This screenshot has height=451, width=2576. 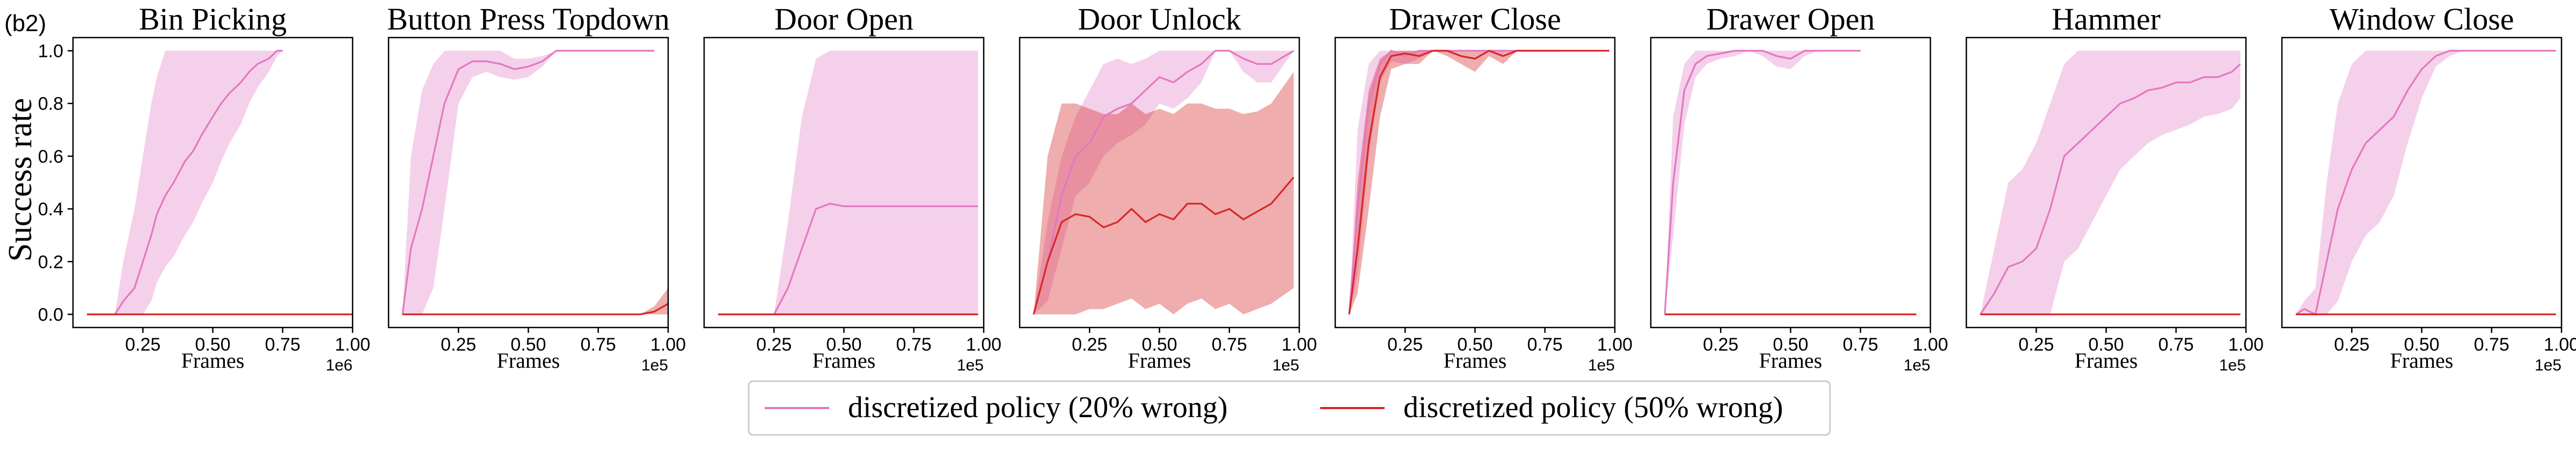 What do you see at coordinates (1475, 19) in the screenshot?
I see `subplot-title: Drawer Close` at bounding box center [1475, 19].